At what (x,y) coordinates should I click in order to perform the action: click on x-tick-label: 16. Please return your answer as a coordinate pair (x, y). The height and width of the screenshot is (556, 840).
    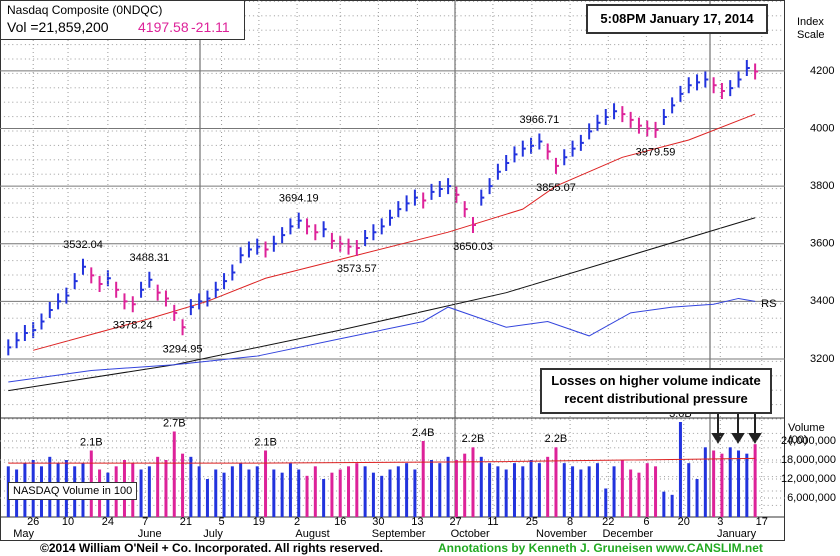
    Looking at the image, I should click on (340, 522).